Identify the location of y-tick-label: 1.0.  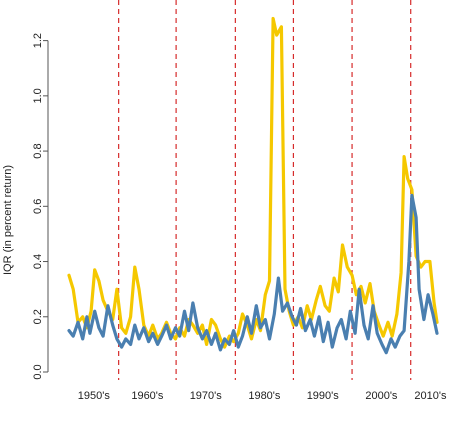
(38, 95).